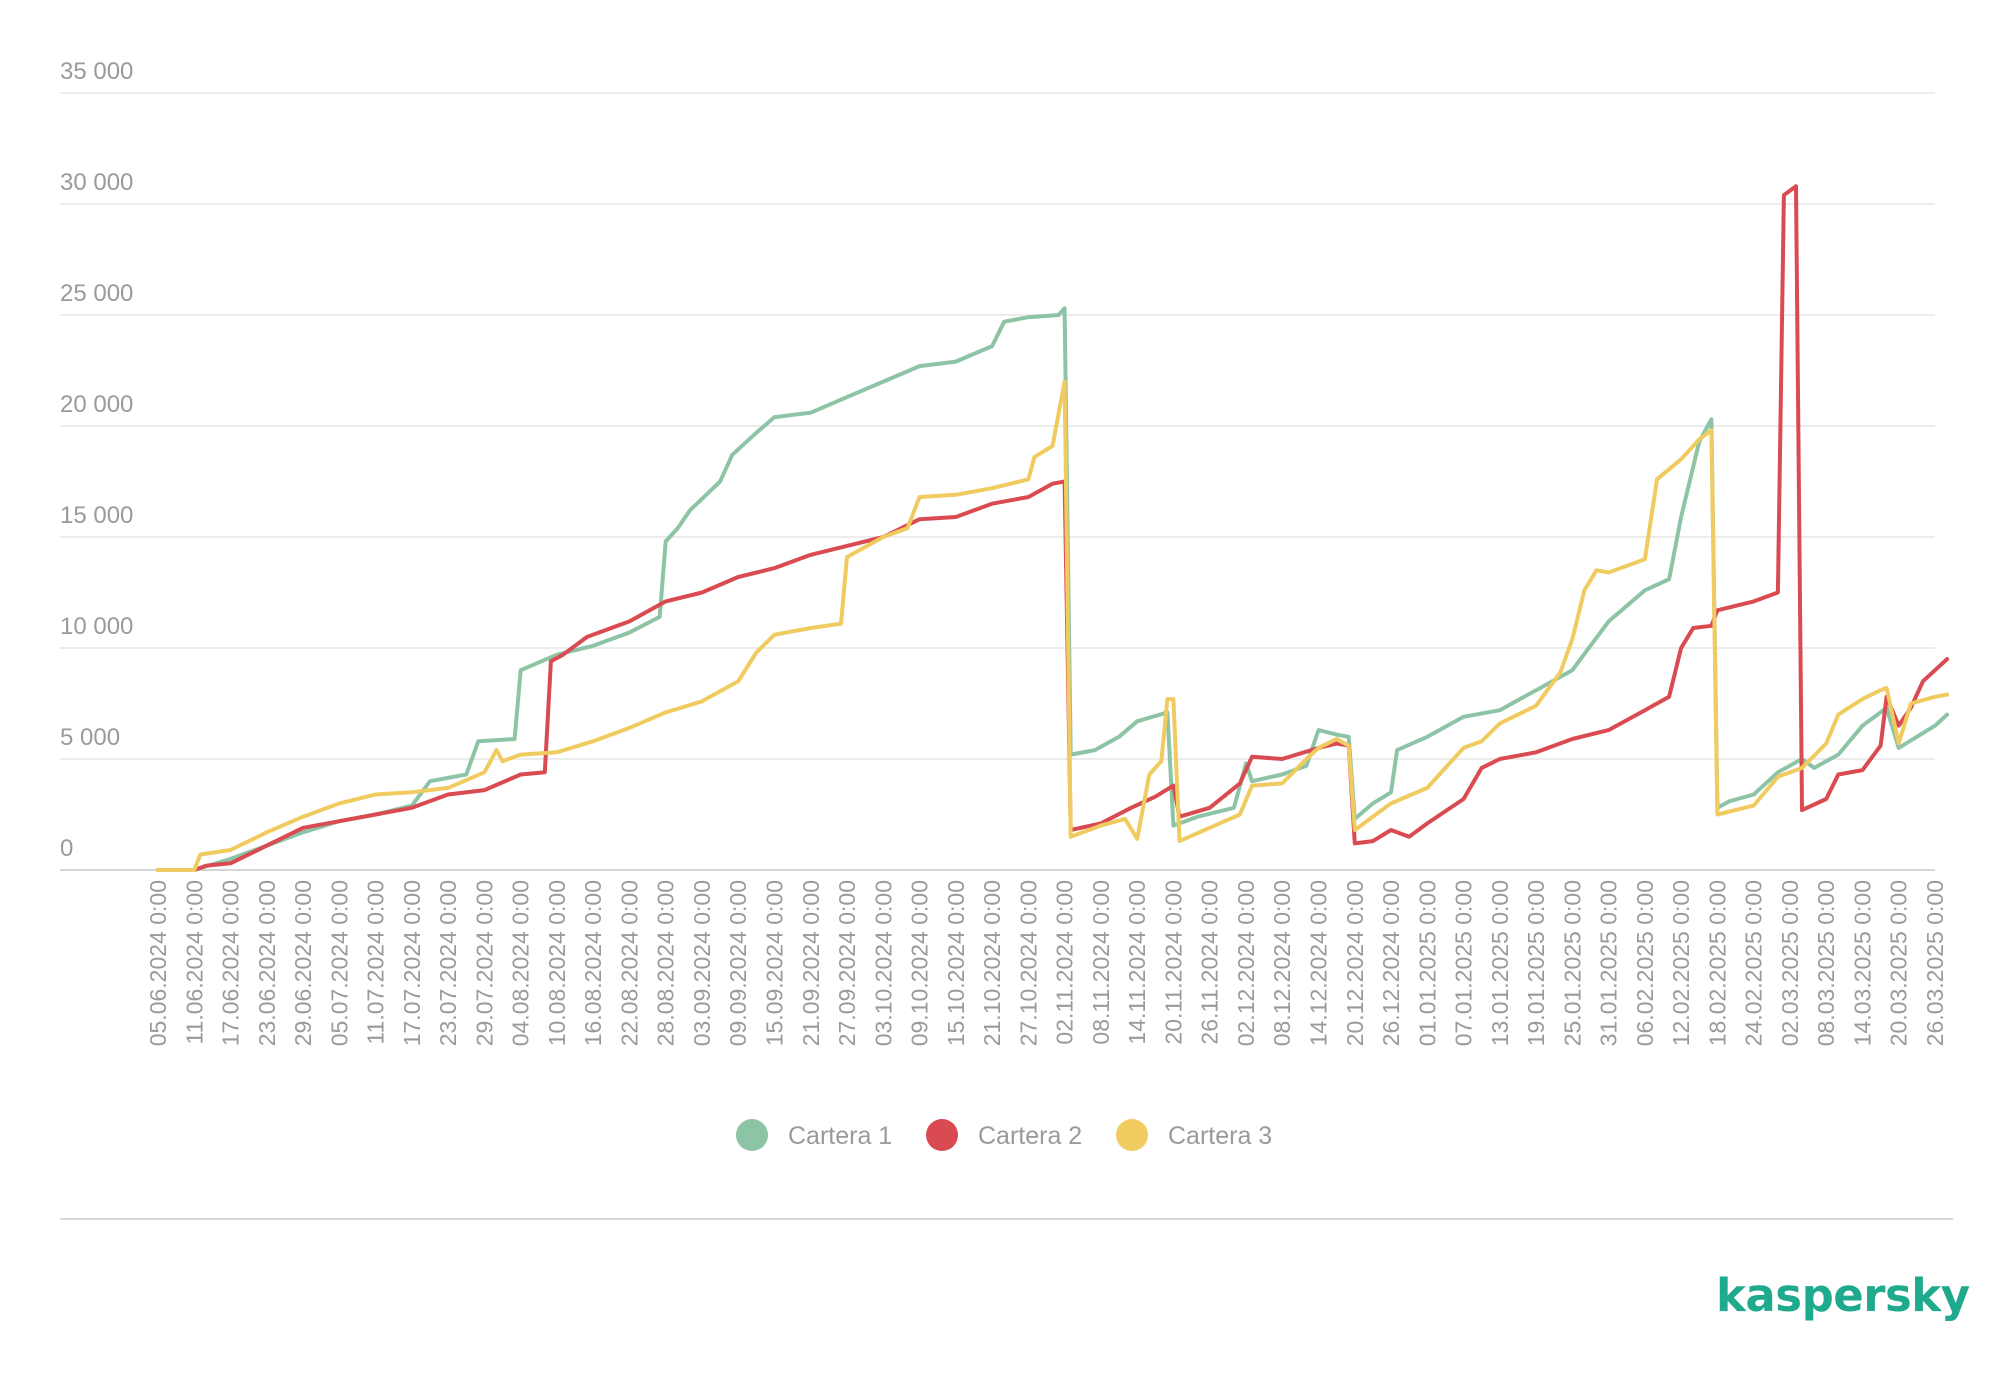 The height and width of the screenshot is (1374, 2000). I want to click on x-tick-label: 25.01.2025 0:00, so click(1572, 963).